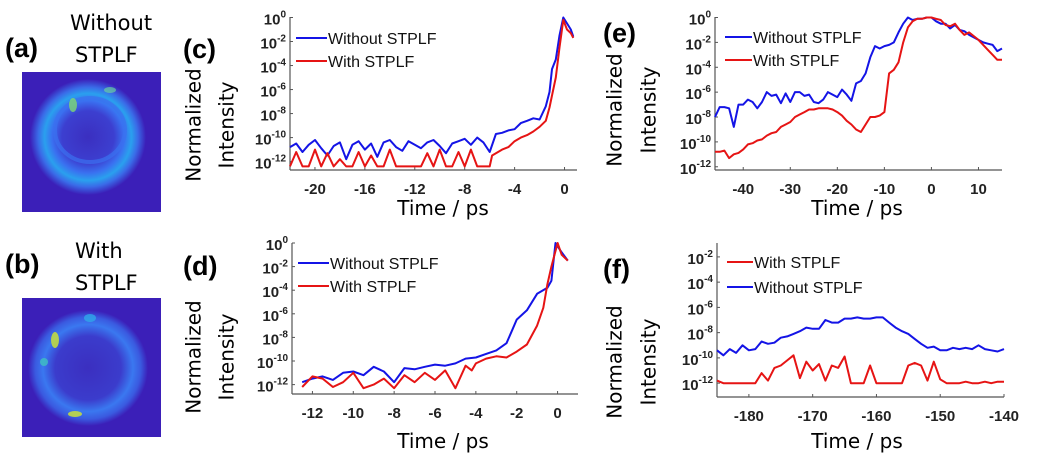  Describe the element at coordinates (743, 189) in the screenshot. I see `x-tick-label: -40` at that location.